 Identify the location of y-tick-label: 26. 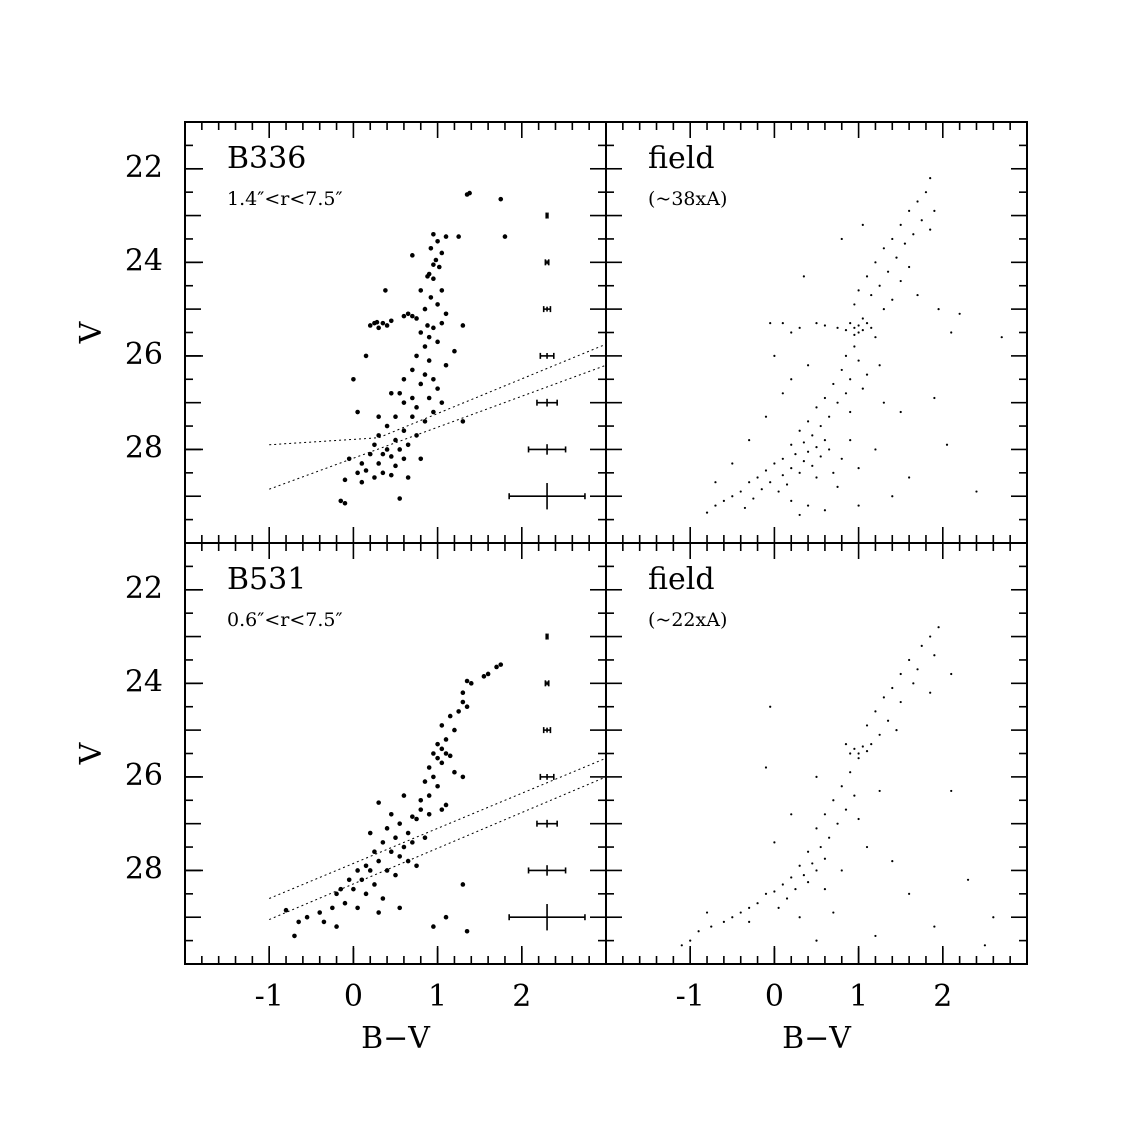
(144, 775).